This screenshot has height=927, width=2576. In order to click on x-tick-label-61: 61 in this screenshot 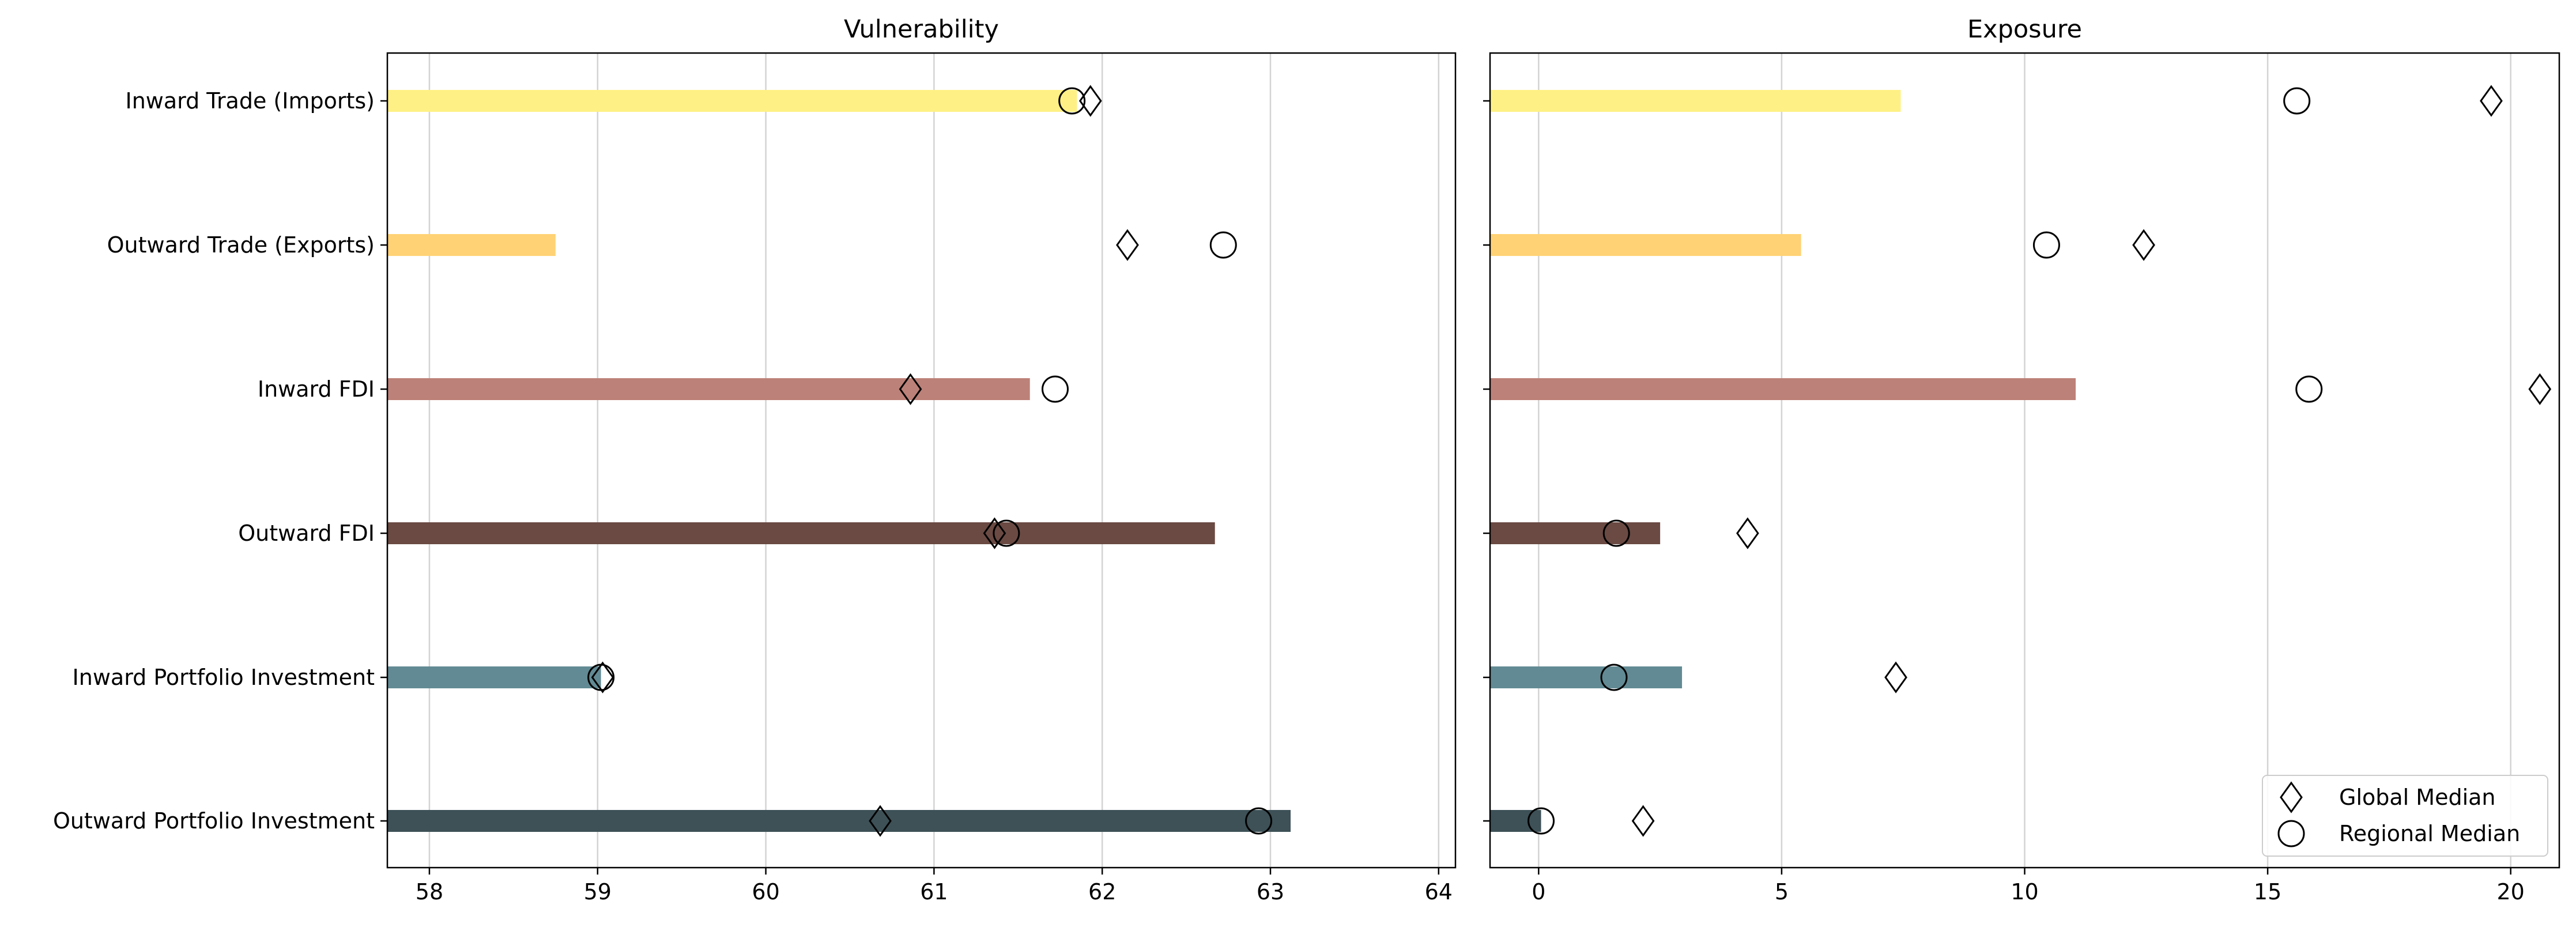, I will do `click(934, 892)`.